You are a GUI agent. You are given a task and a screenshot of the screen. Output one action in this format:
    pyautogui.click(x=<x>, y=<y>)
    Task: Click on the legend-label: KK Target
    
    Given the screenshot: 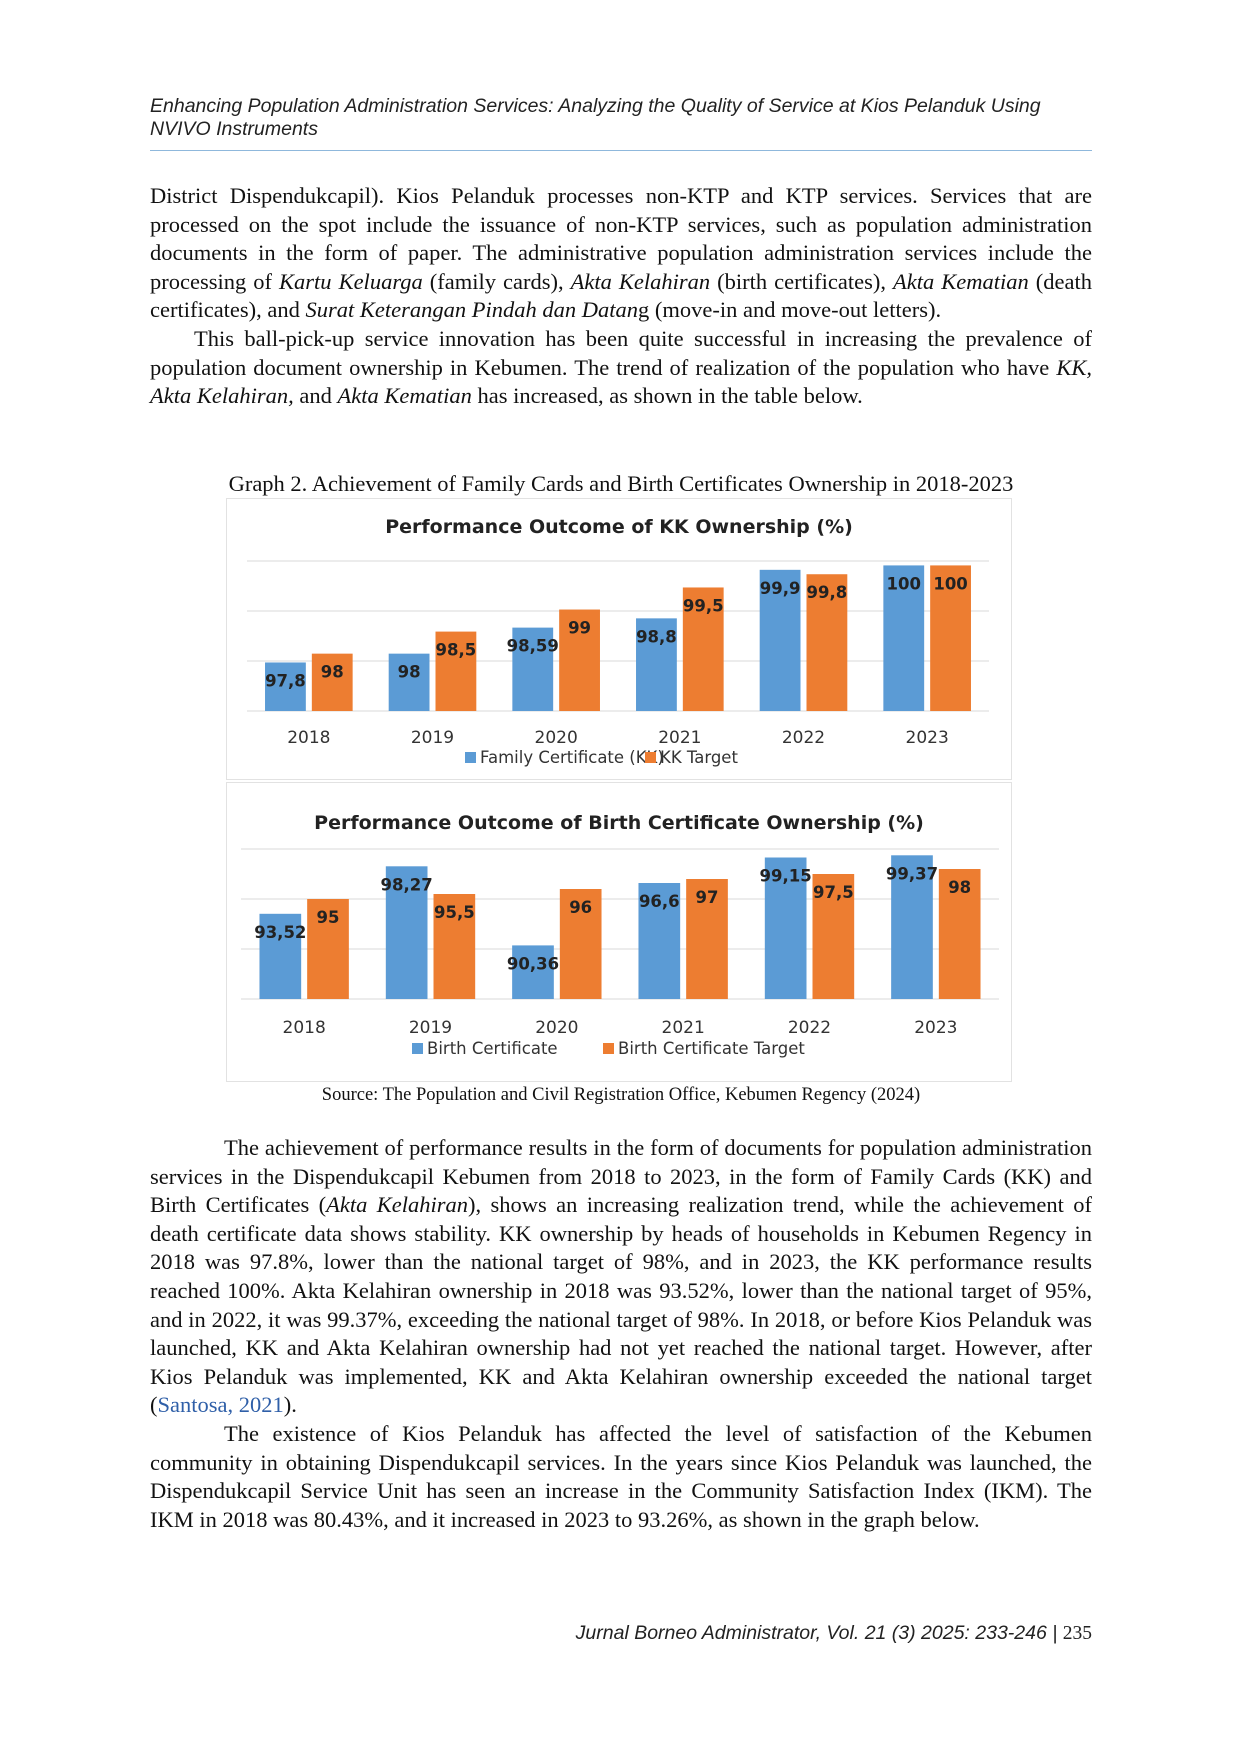 What is the action you would take?
    pyautogui.click(x=699, y=757)
    